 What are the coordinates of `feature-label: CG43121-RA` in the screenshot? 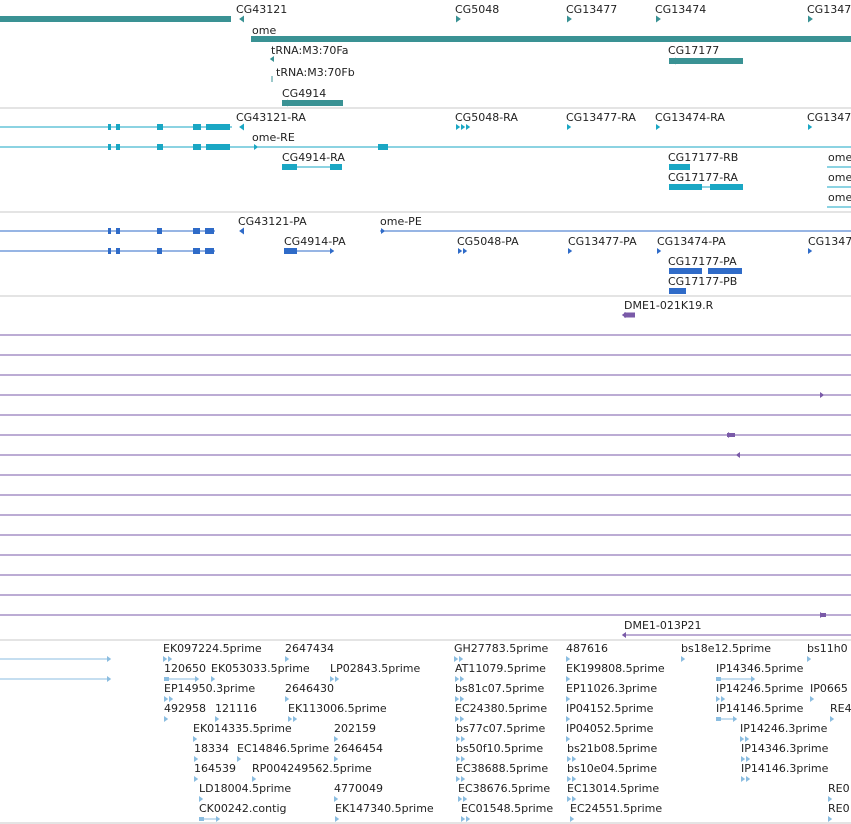 It's located at (271, 117).